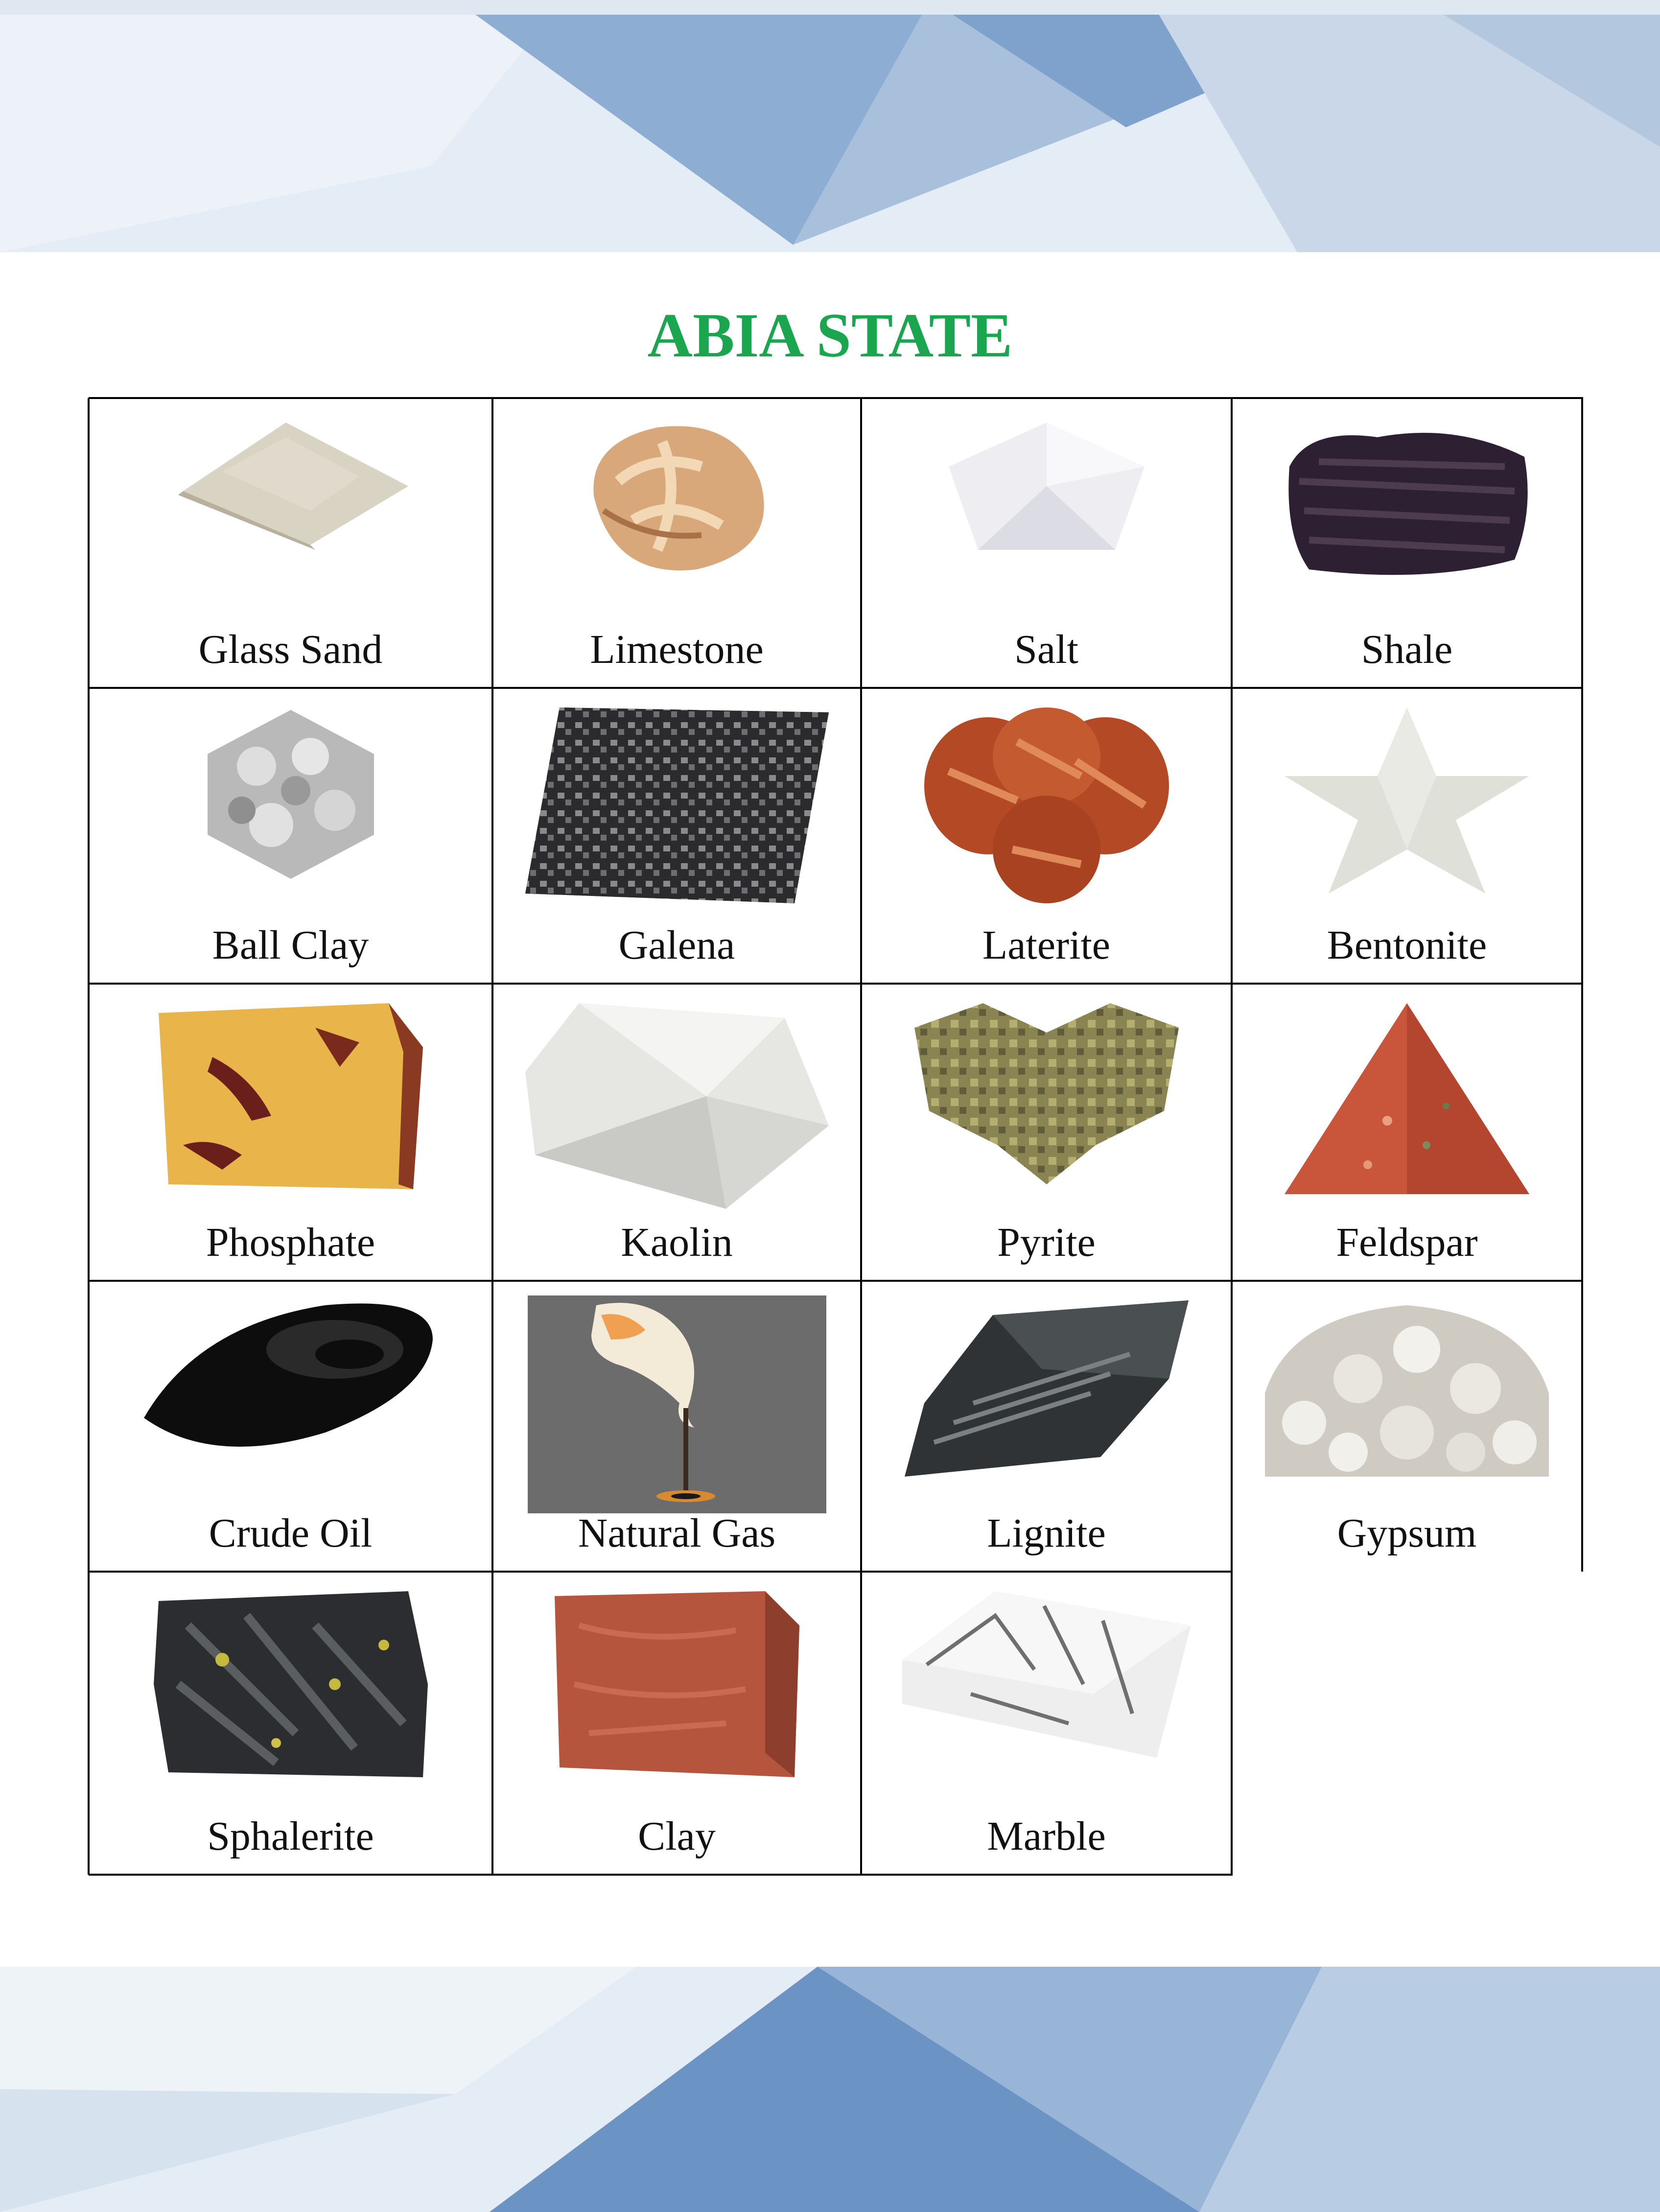 Image resolution: width=1660 pixels, height=2212 pixels. I want to click on mineral-cell: Phosphate, so click(290, 1132).